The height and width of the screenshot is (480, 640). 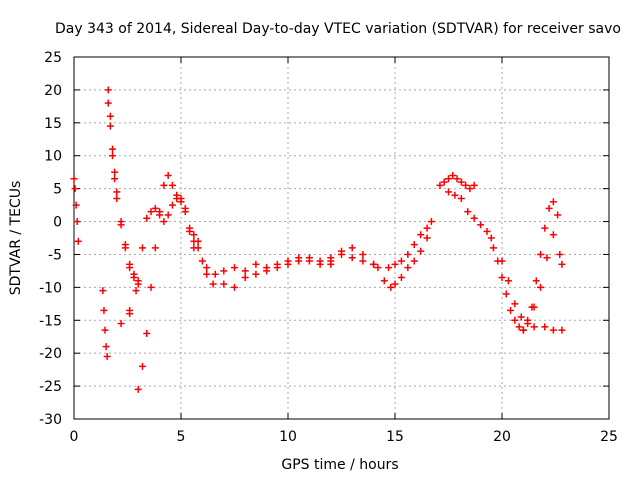 What do you see at coordinates (162, 254) in the screenshot?
I see `series-mid-arc-lower` at bounding box center [162, 254].